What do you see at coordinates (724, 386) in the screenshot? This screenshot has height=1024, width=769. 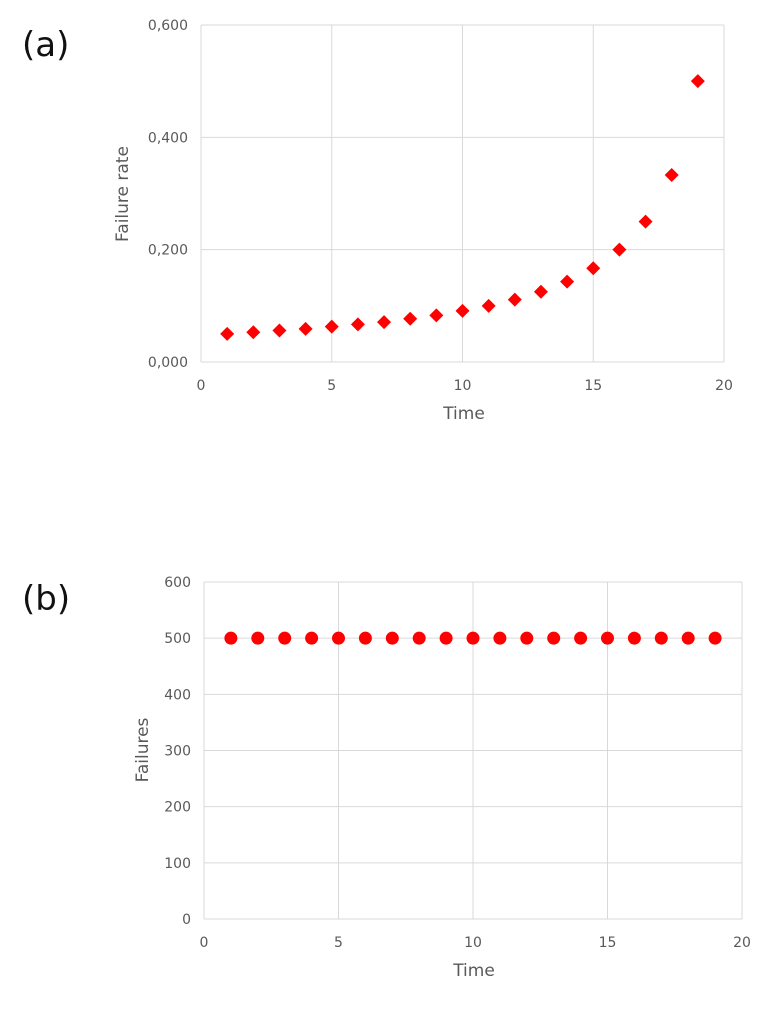 I see `panel-a-x-tick-label: 20` at bounding box center [724, 386].